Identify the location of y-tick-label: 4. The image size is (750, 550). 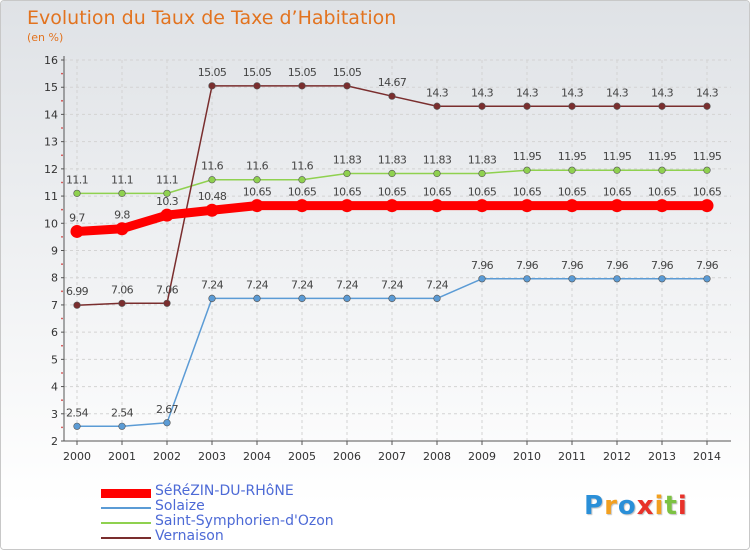
(54, 387).